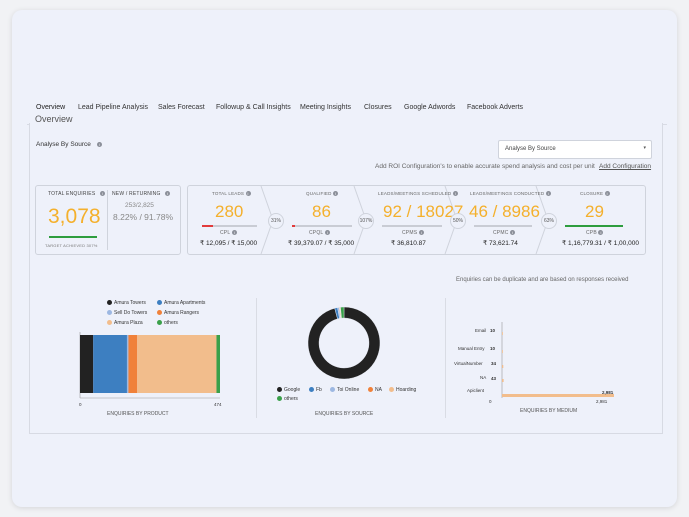 This screenshot has height=517, width=689. What do you see at coordinates (530, 149) in the screenshot?
I see `select-value: Analyse By Source` at bounding box center [530, 149].